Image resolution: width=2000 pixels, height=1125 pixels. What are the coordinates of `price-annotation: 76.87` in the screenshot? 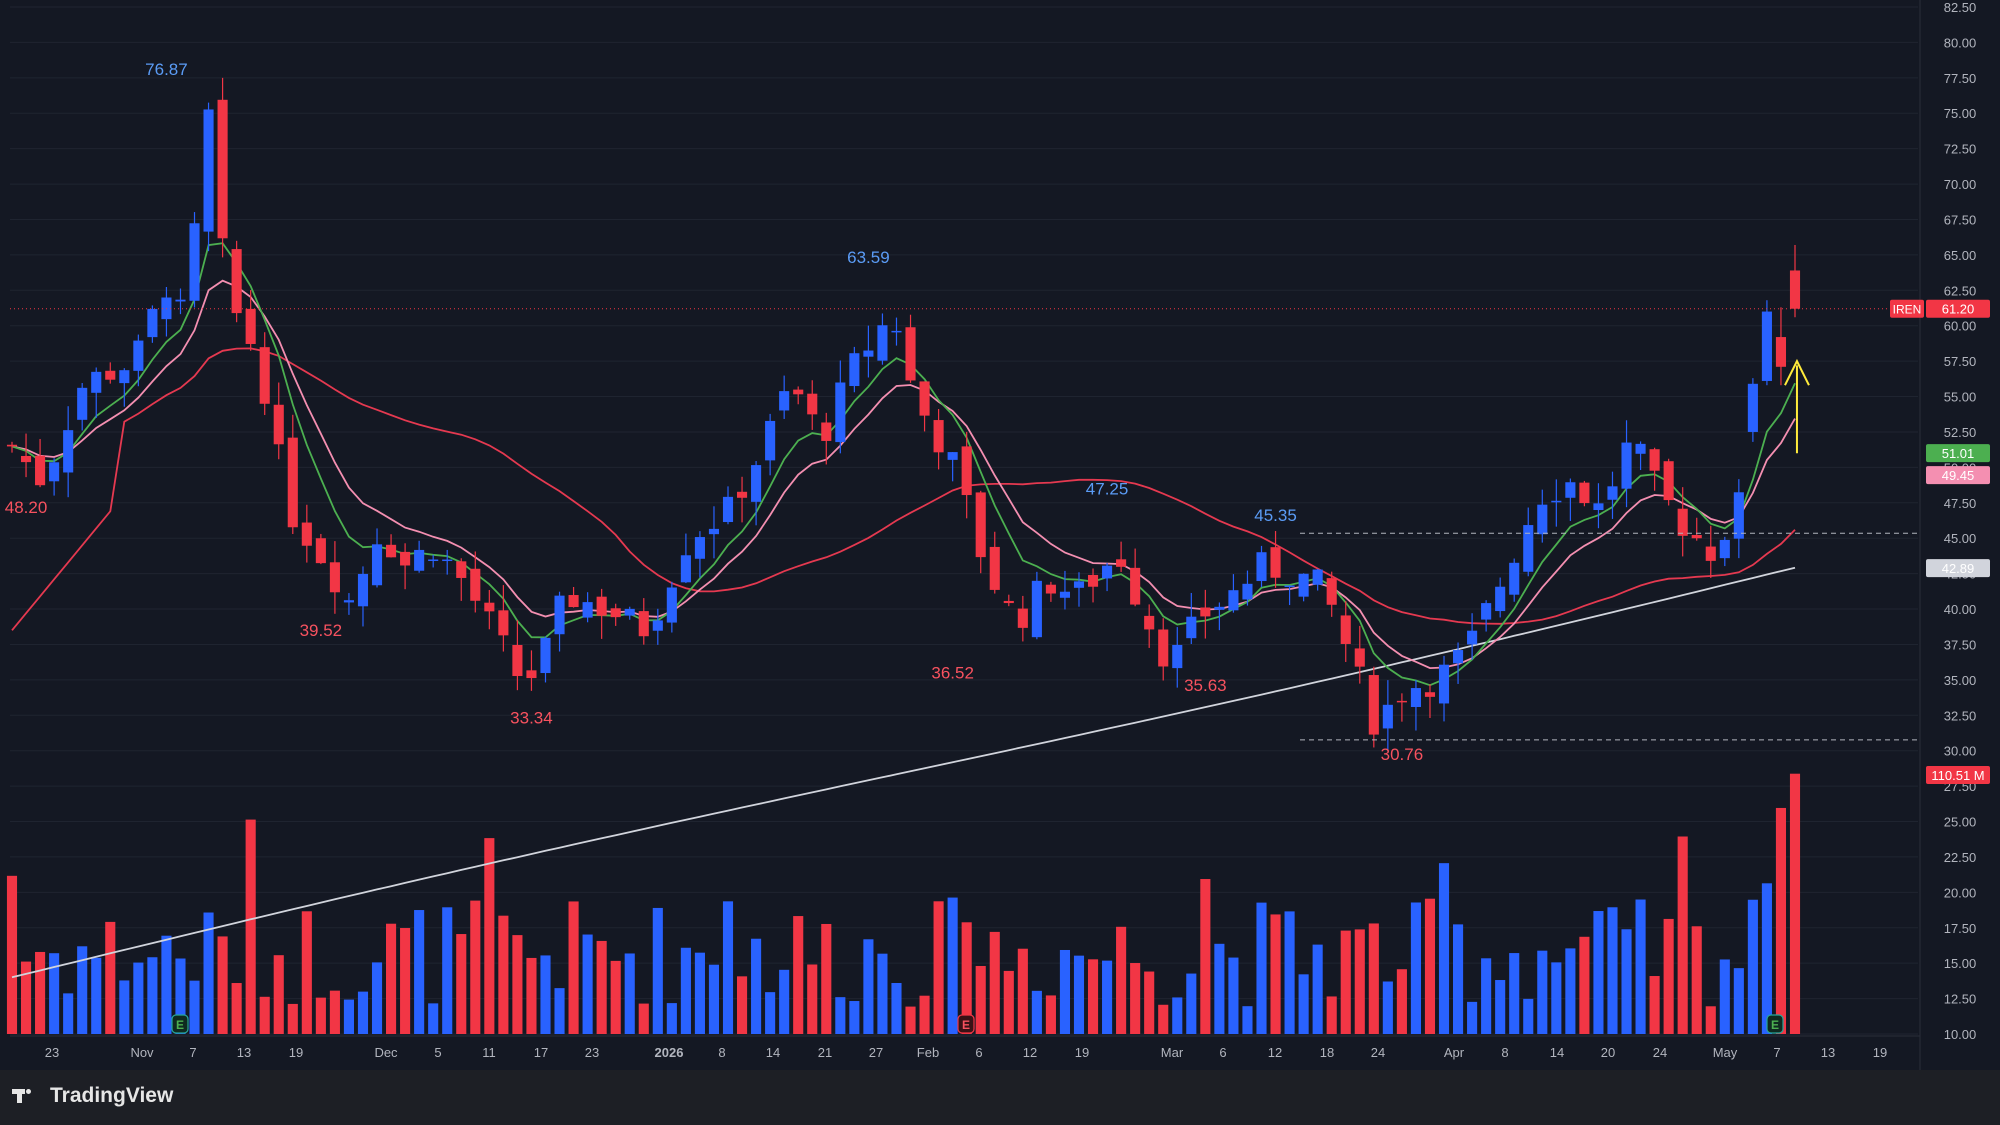 It's located at (166, 69).